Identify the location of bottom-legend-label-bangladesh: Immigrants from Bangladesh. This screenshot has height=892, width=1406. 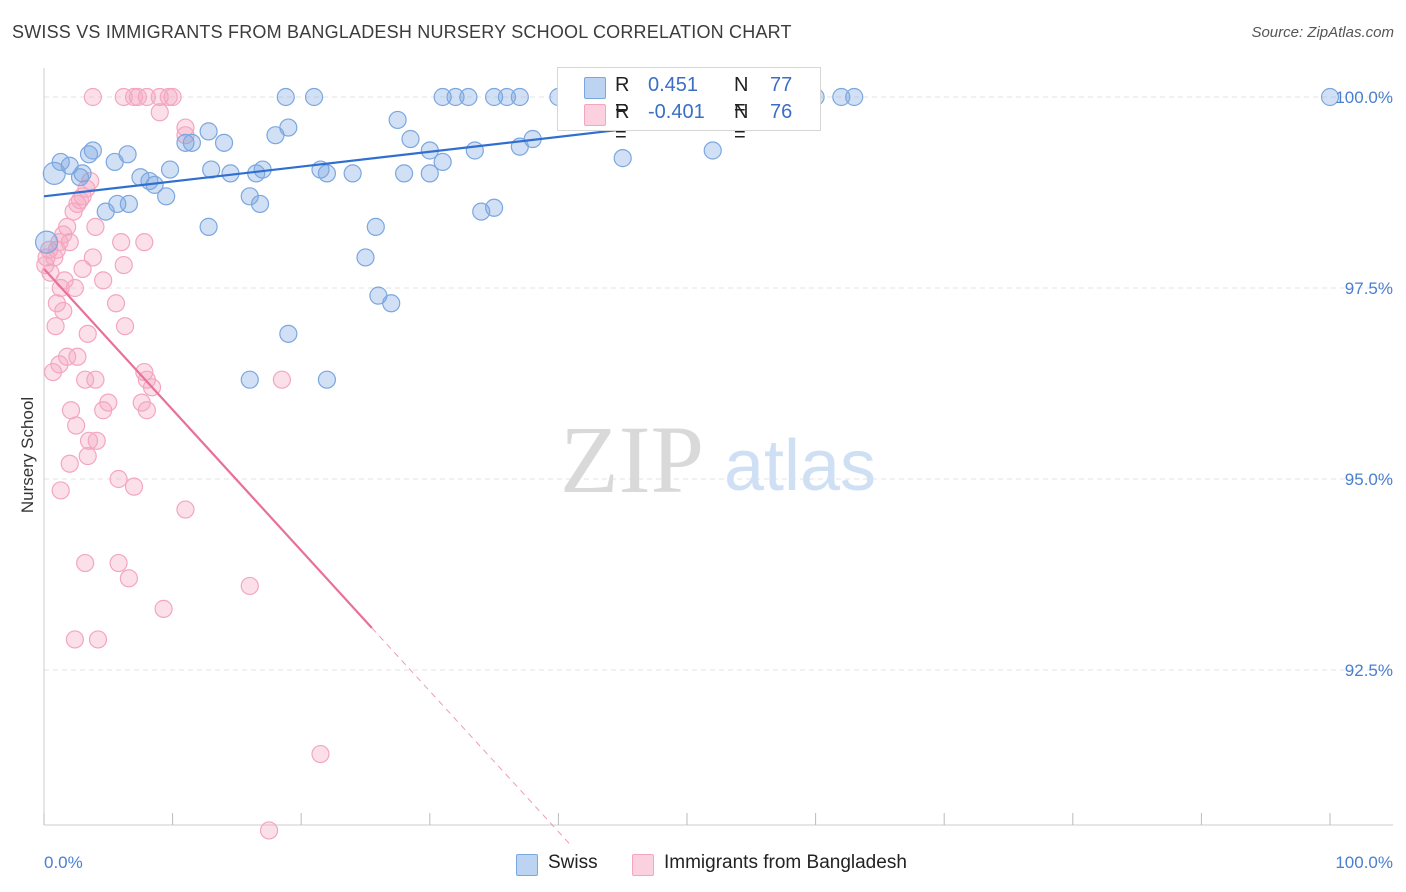
(785, 862).